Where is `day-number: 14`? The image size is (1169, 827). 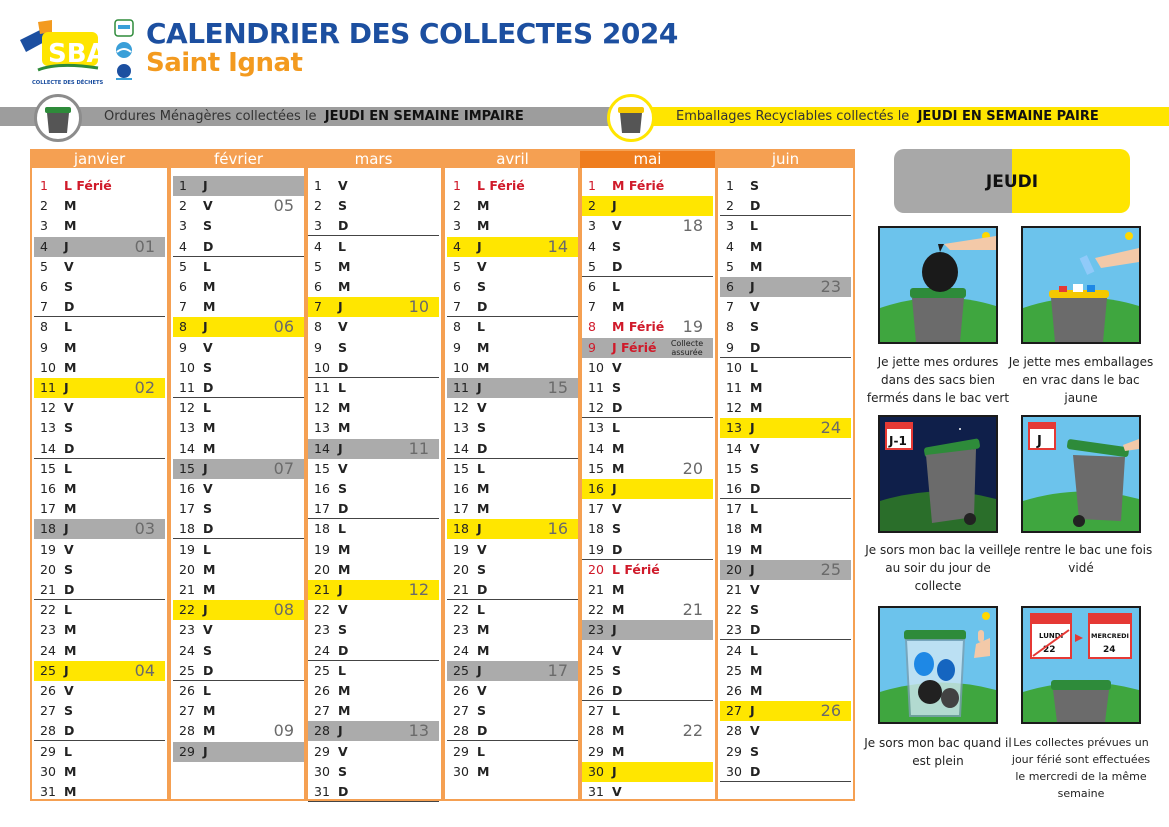 day-number: 14 is located at coordinates (187, 448).